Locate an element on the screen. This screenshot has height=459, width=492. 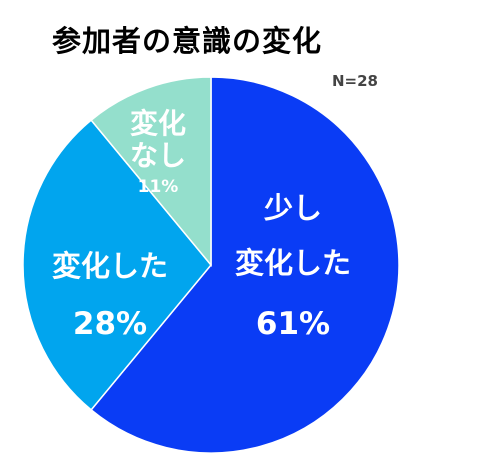
chart-title: 参加者の意識の変化 is located at coordinates (187, 41).